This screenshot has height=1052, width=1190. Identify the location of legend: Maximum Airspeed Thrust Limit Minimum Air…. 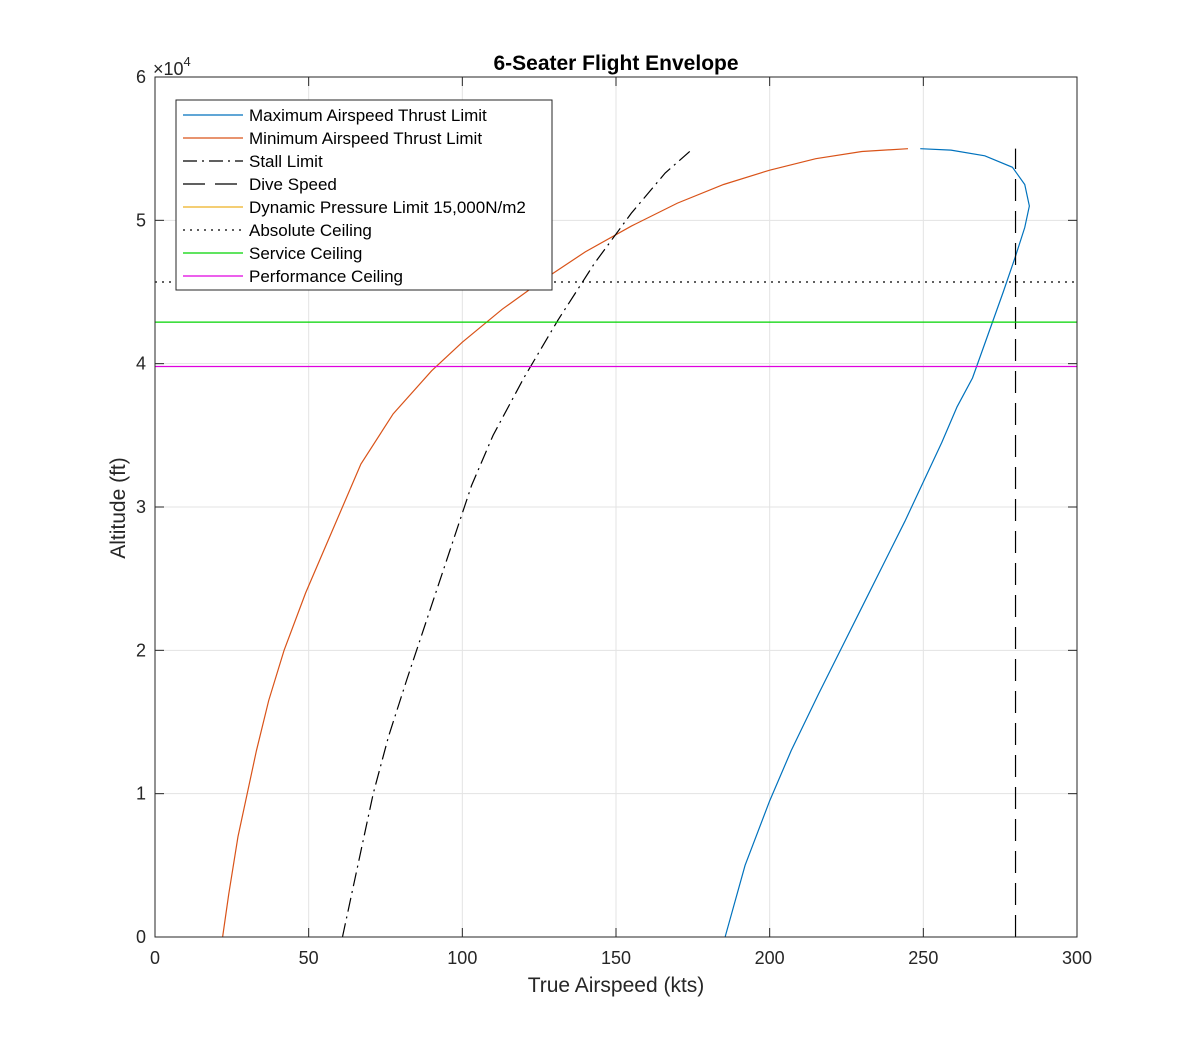
(364, 195).